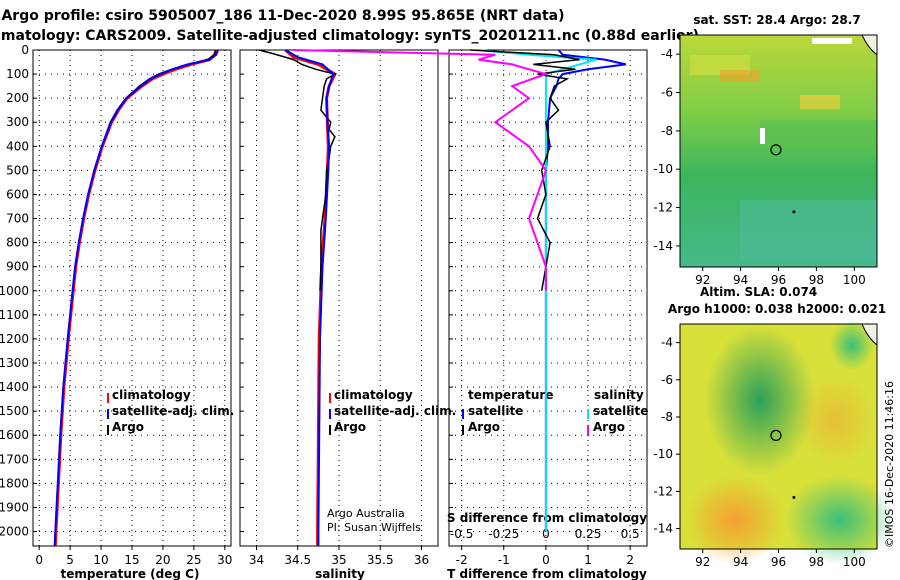  I want to click on x-tick-label: 20, so click(162, 560).